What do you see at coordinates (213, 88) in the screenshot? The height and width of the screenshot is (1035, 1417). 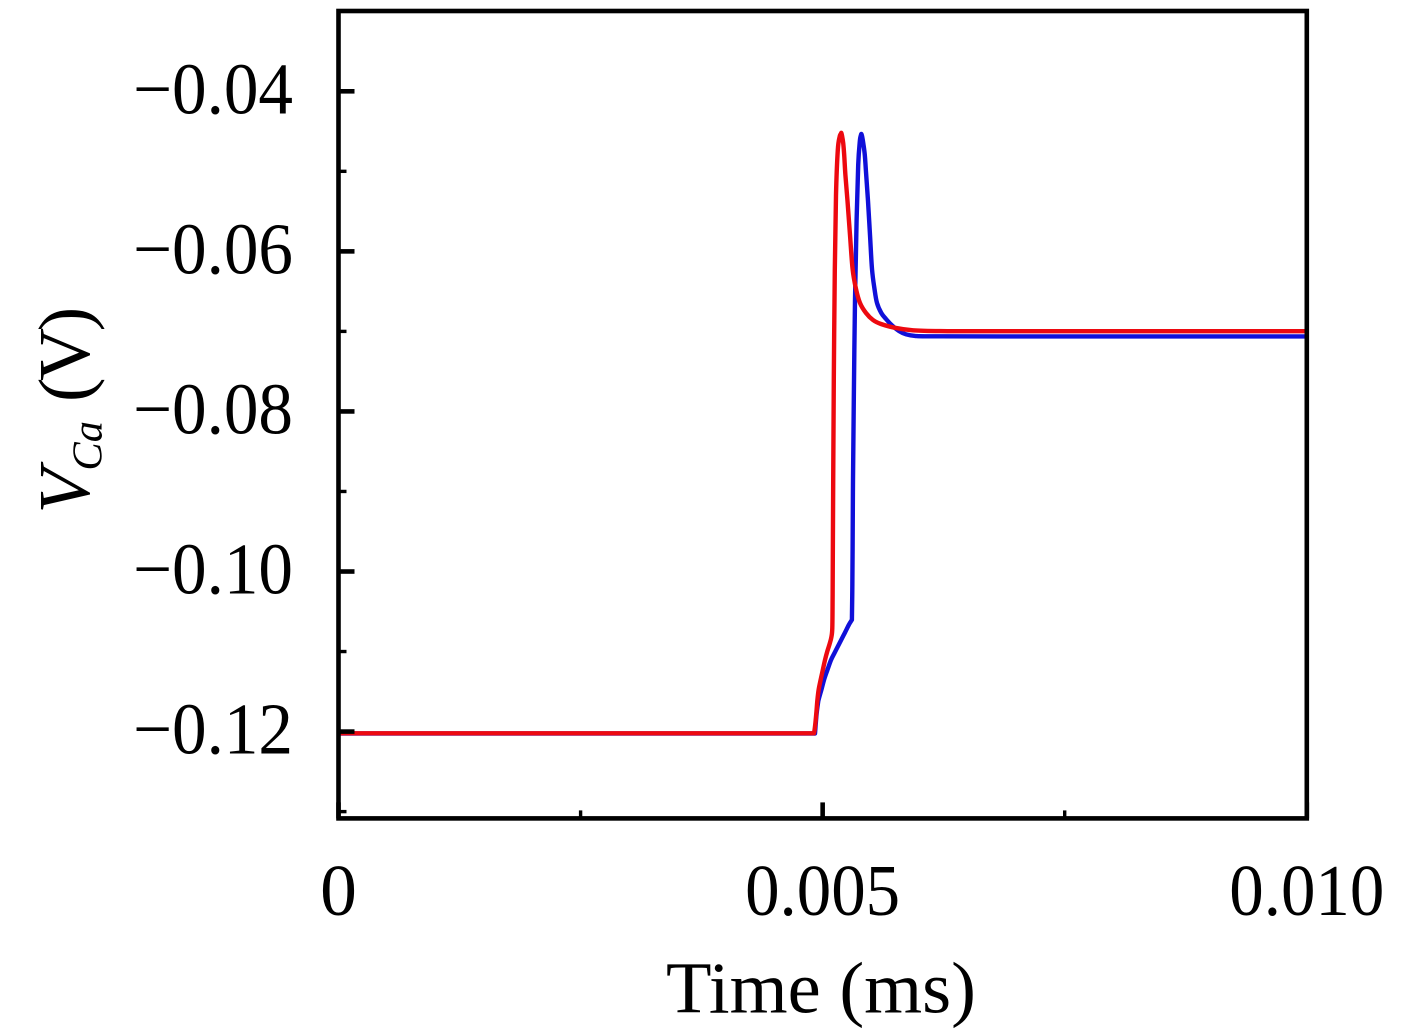 I see `svg-text: −0.04` at bounding box center [213, 88].